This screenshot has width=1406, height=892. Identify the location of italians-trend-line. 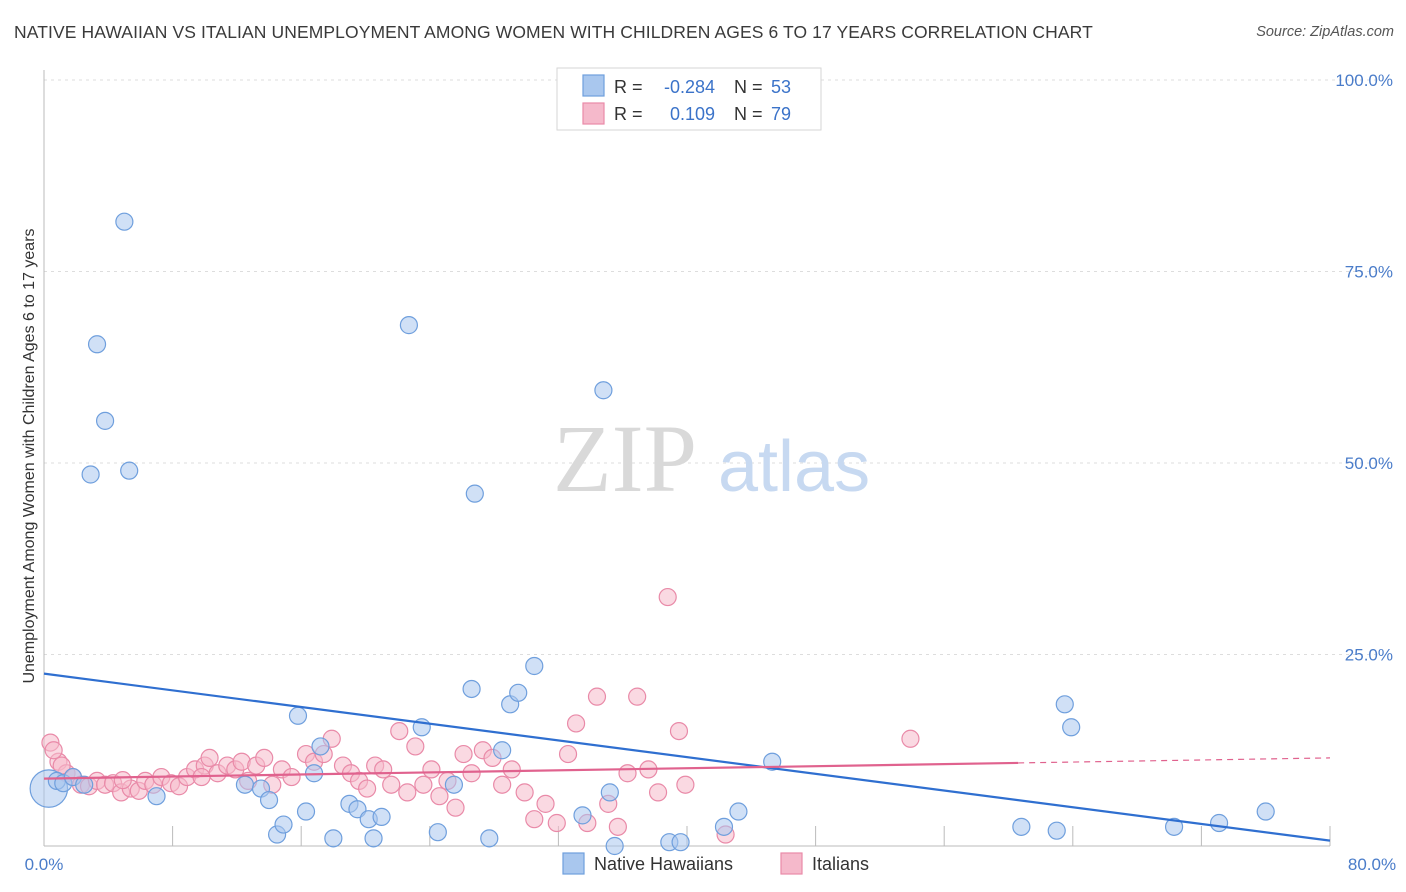
(531, 770).